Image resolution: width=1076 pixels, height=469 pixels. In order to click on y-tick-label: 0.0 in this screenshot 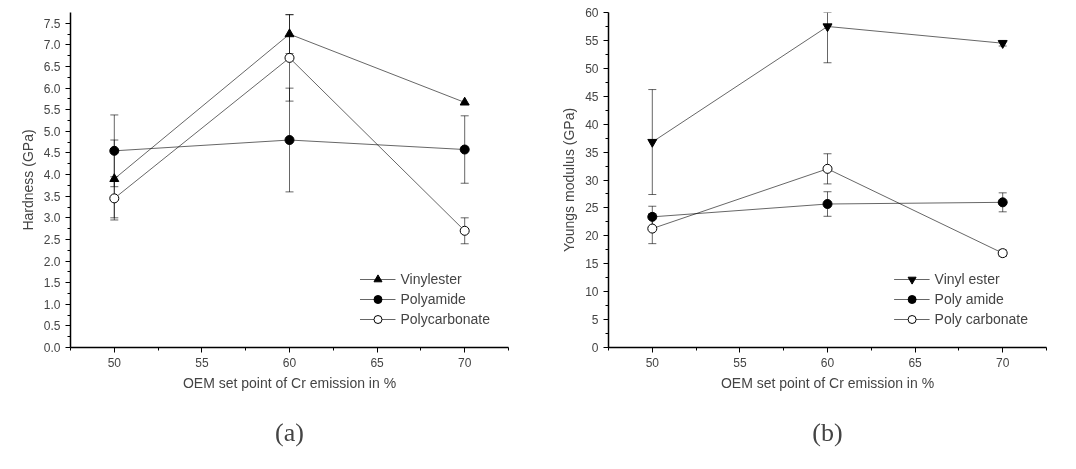, I will do `click(52, 348)`.